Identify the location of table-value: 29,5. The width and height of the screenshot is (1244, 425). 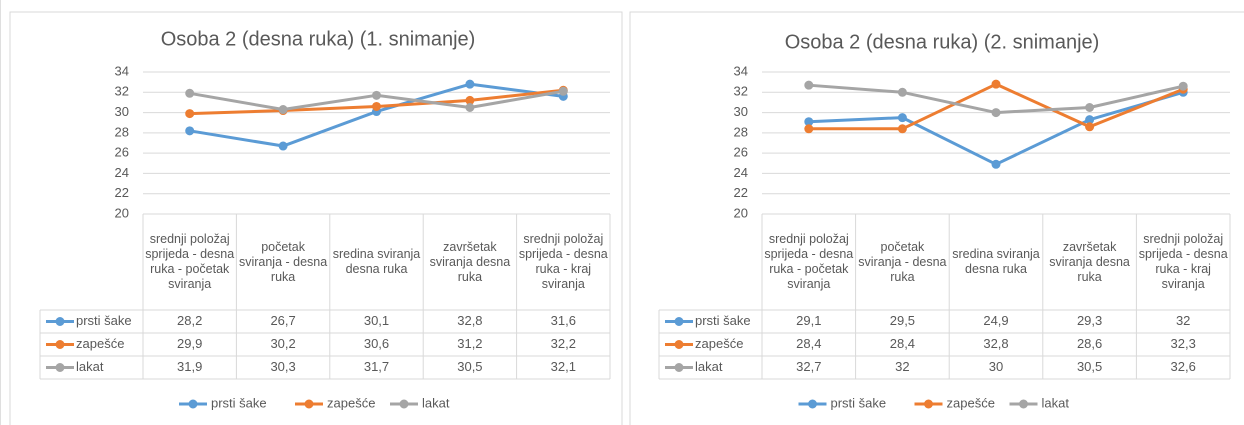
(902, 320).